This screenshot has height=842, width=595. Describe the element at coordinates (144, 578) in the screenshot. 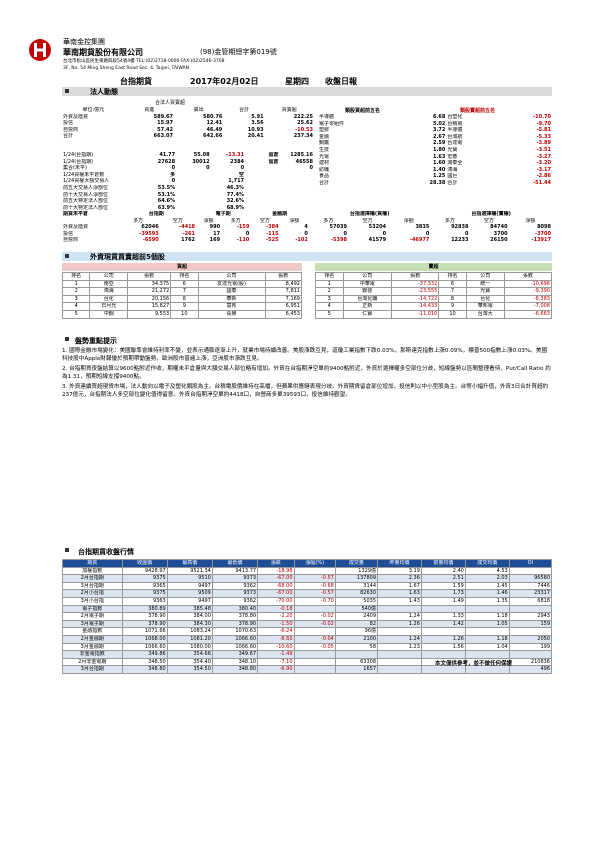

I see `quote-cell: 9375` at that location.